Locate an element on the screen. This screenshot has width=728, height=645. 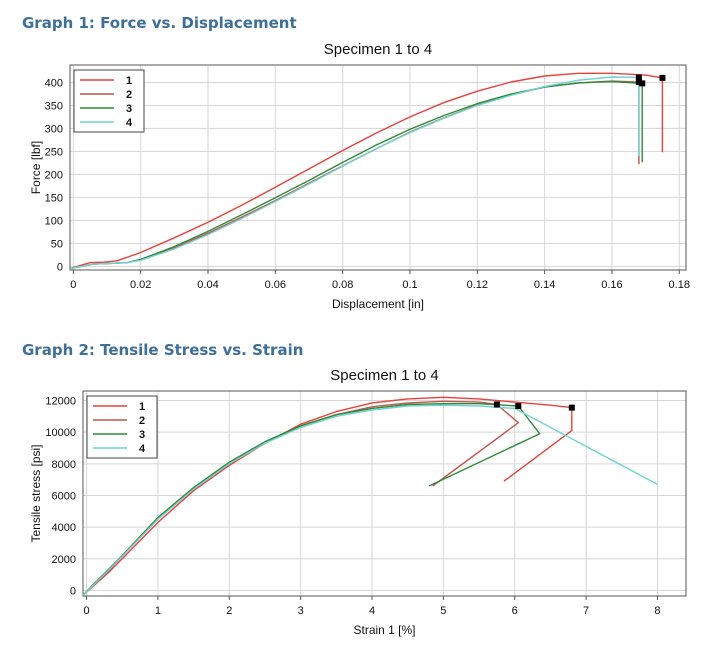
x-tick-label: 6 is located at coordinates (515, 611).